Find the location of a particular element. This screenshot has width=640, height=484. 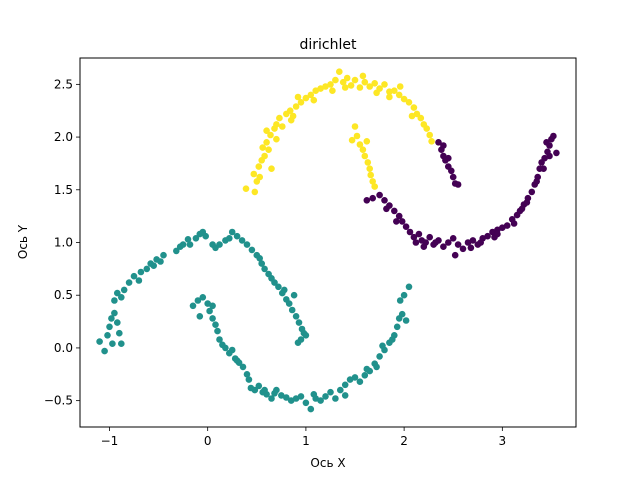

x-tick-label: 1 is located at coordinates (306, 441).